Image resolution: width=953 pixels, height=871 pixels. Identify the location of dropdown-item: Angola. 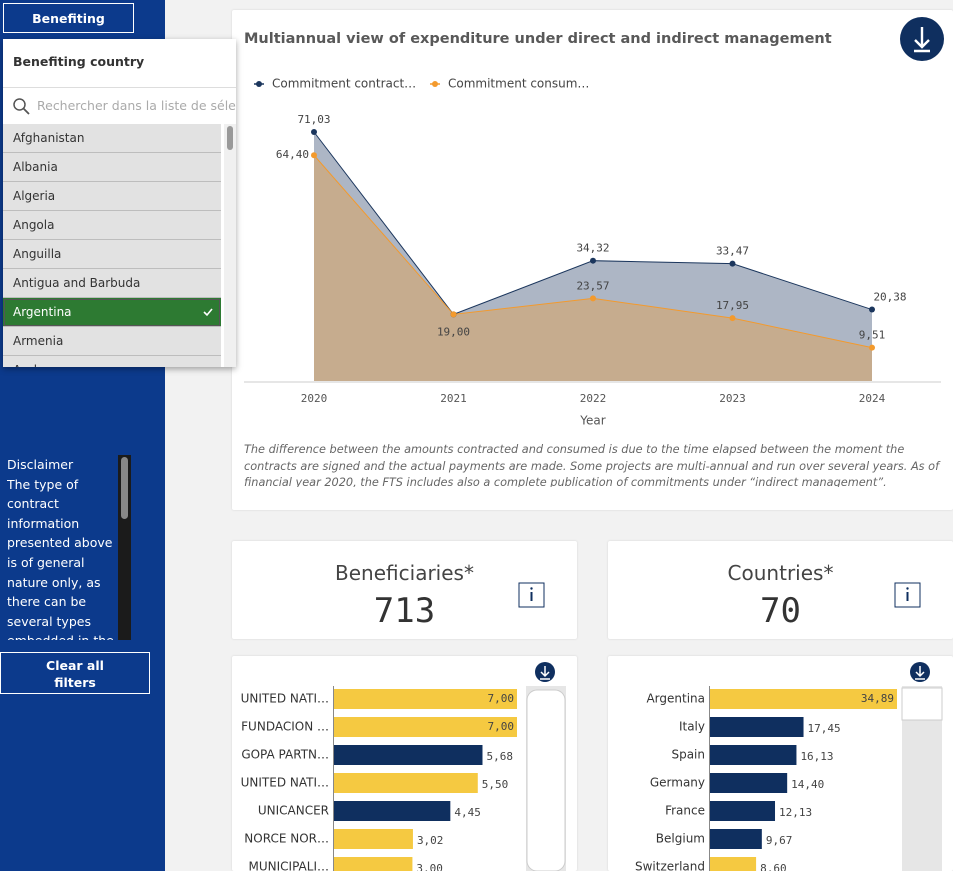
(112, 225).